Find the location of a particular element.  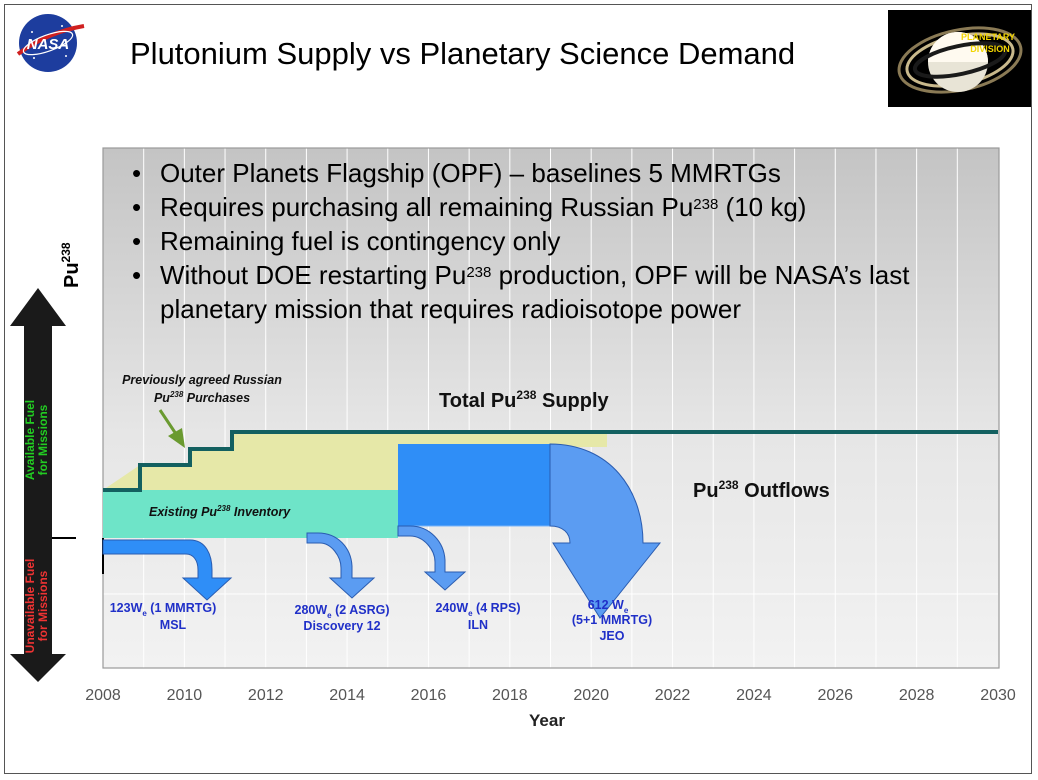

total-supply-line is located at coordinates (550, 461).